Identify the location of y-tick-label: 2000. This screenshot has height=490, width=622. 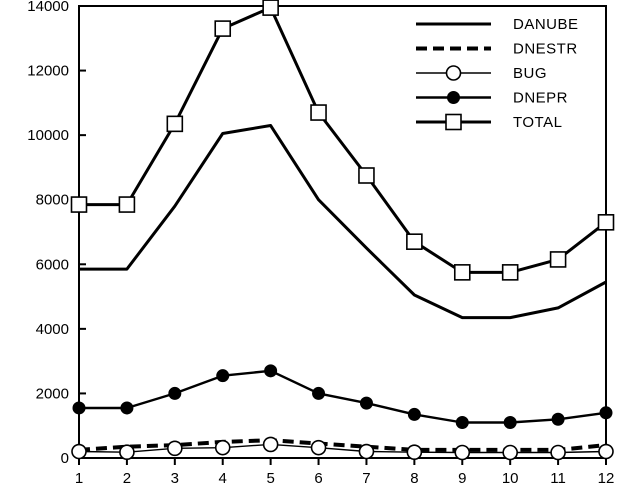
(52, 393).